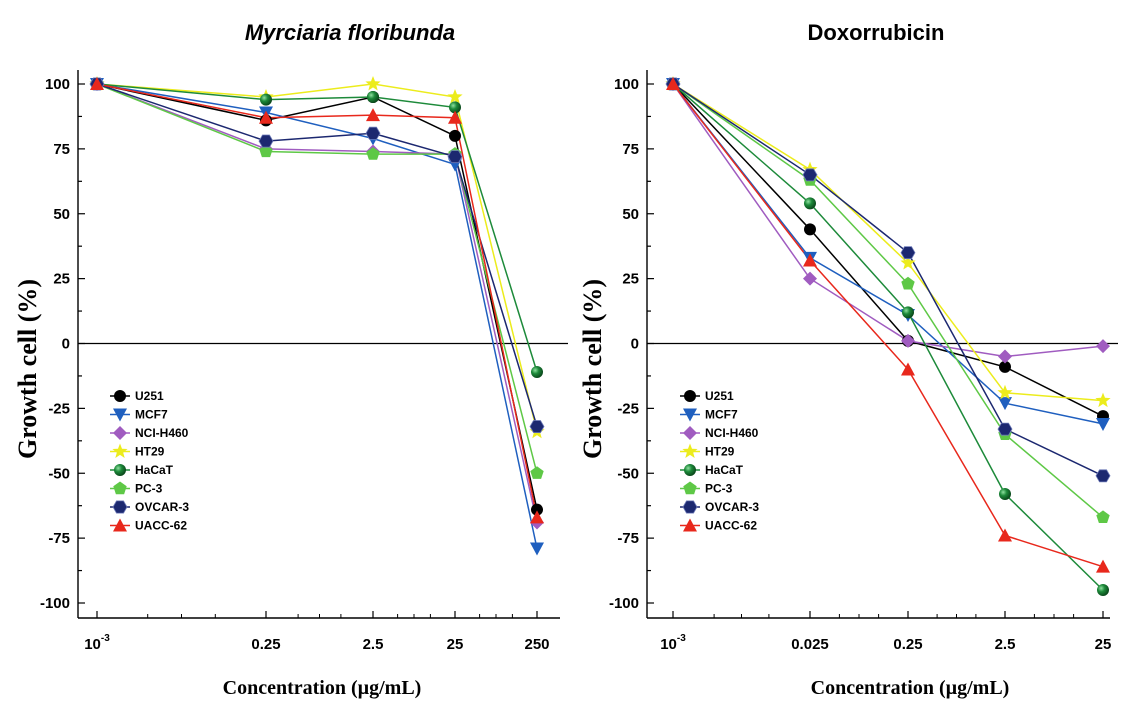 The image size is (1121, 703). I want to click on right-y-tick-label: -75, so click(628, 538).